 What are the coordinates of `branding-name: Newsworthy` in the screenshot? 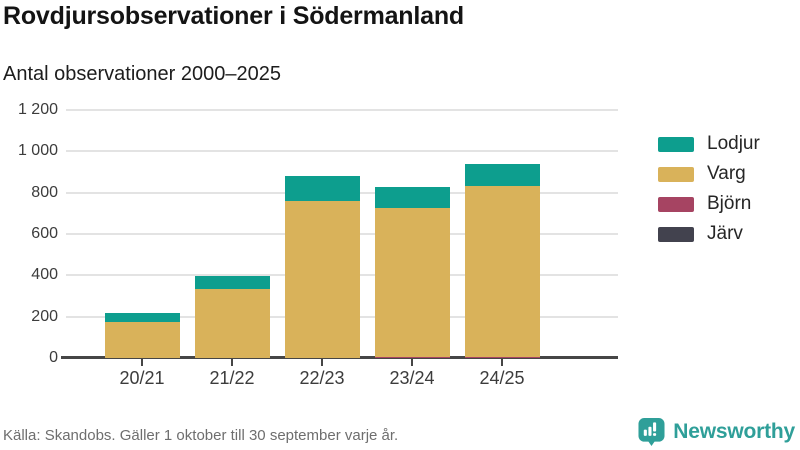 It's located at (734, 431).